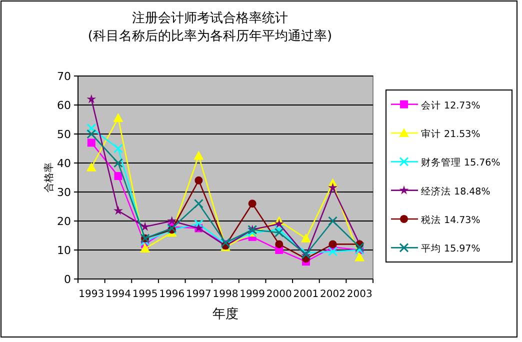  What do you see at coordinates (67, 279) in the screenshot?
I see `y-tick-label: 0` at bounding box center [67, 279].